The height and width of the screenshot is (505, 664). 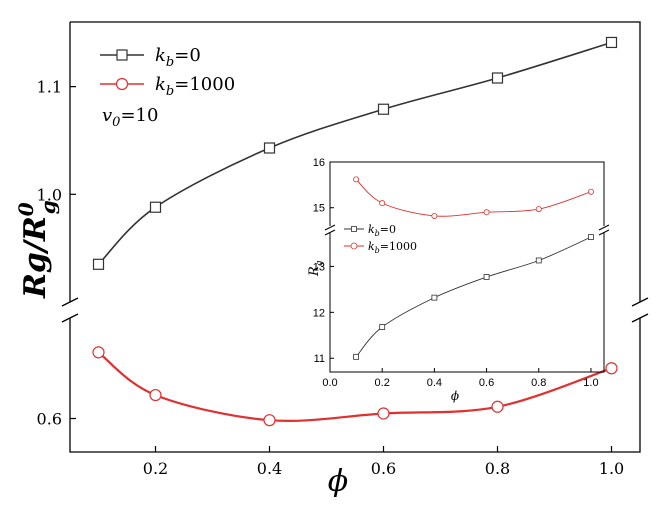 I want to click on inset-x-tick-label: 0.8, so click(x=538, y=383).